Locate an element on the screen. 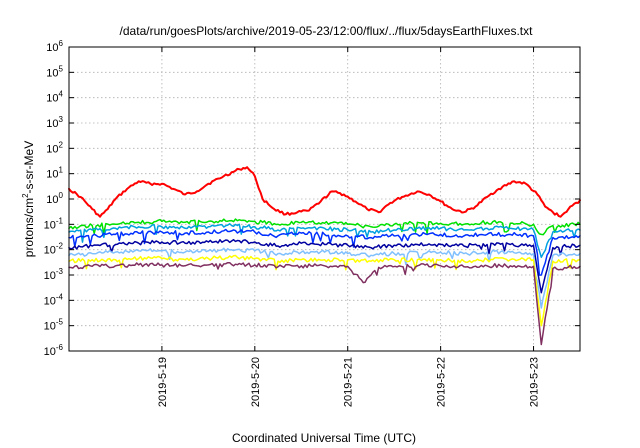 The width and height of the screenshot is (640, 448). y-tick-label: 10³ is located at coordinates (54, 122).